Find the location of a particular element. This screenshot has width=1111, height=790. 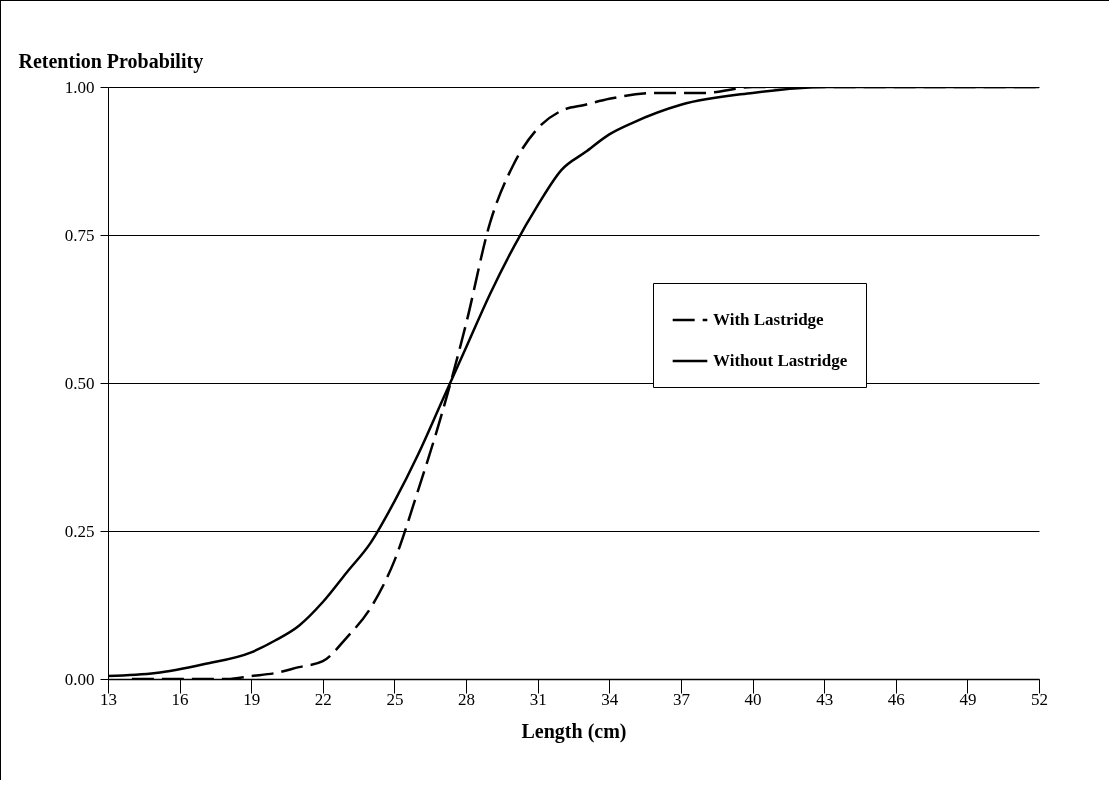

y-tick-label: 0.75 is located at coordinates (79, 235).